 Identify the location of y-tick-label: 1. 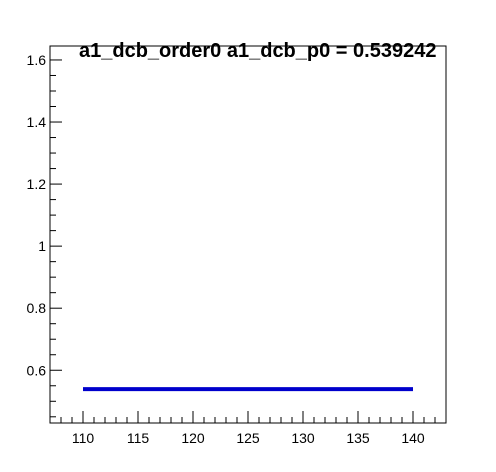
(42, 246).